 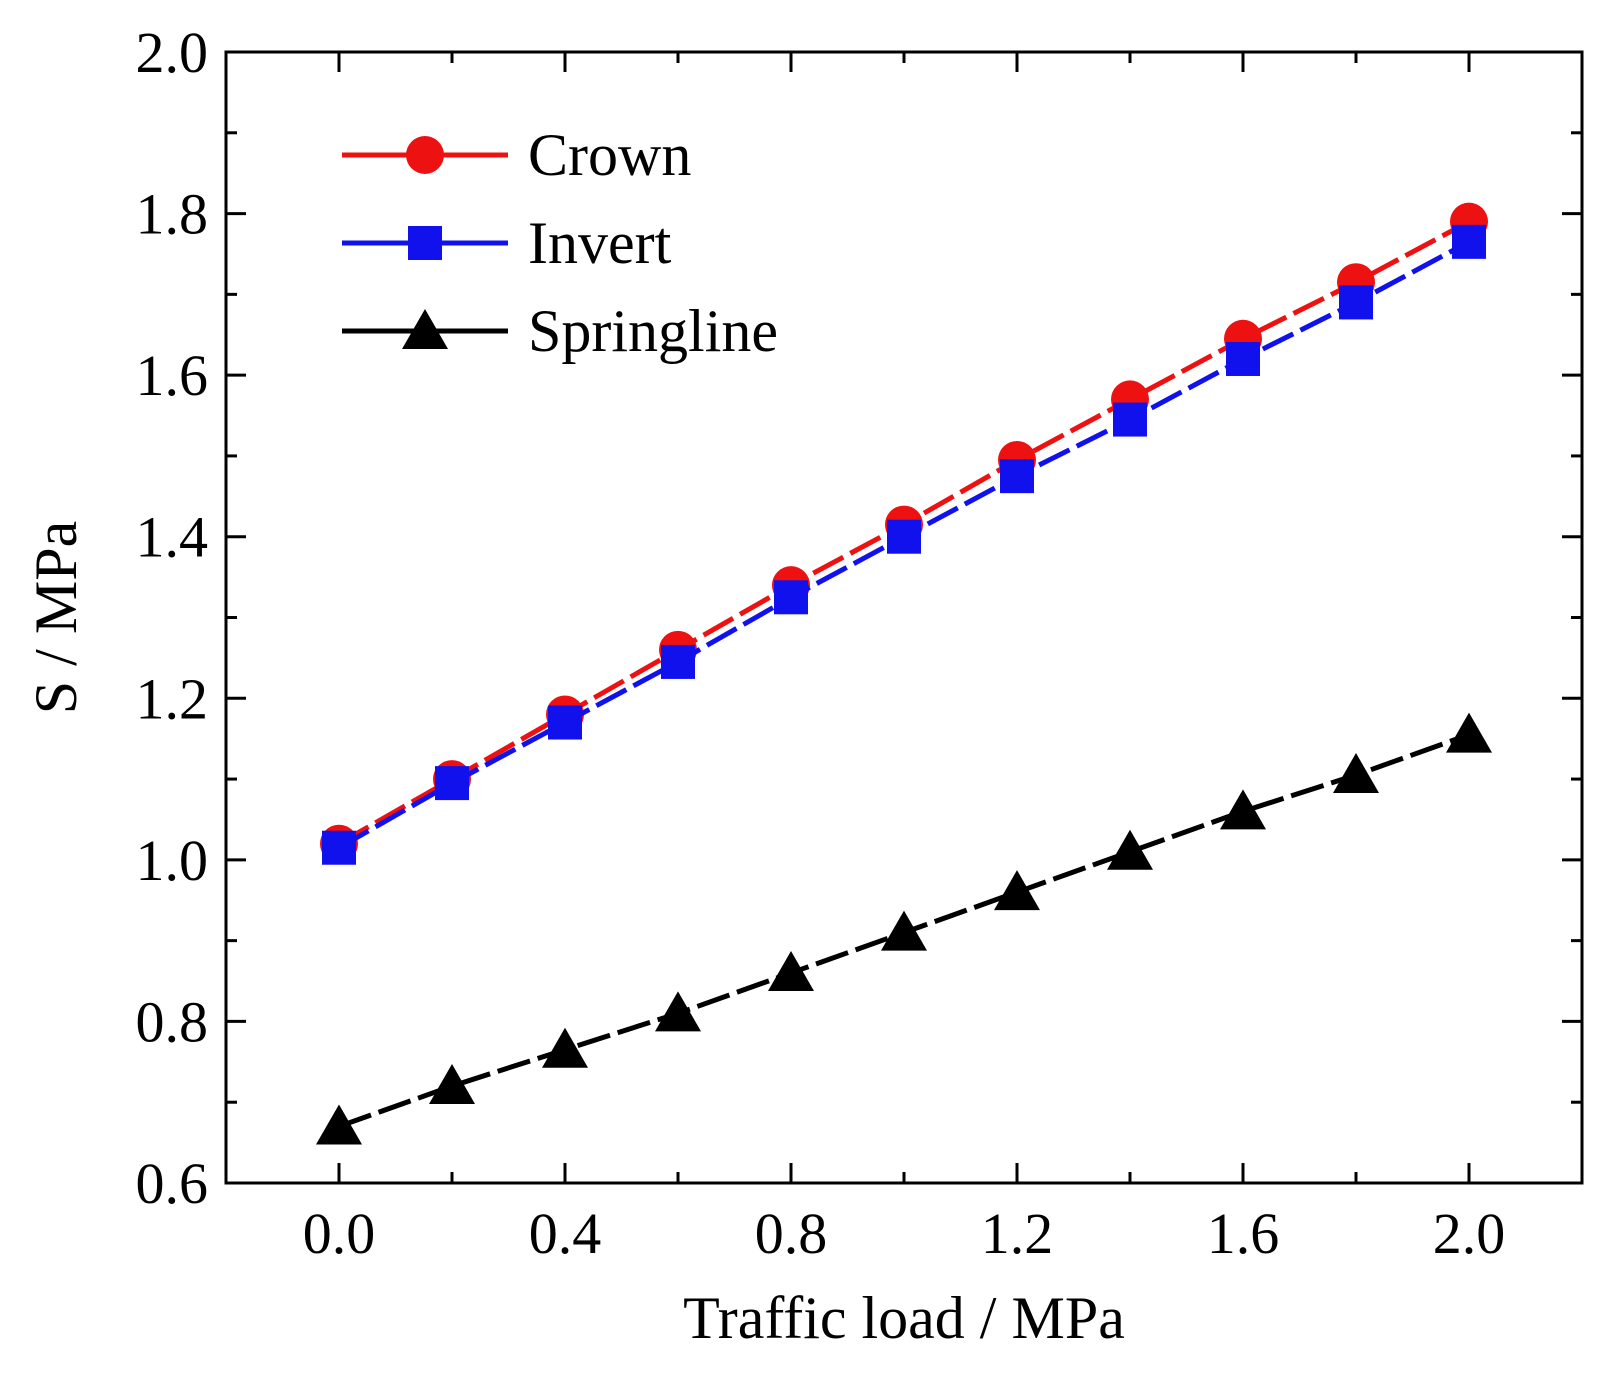 What do you see at coordinates (565, 1233) in the screenshot?
I see `x-tick-label: 0.4` at bounding box center [565, 1233].